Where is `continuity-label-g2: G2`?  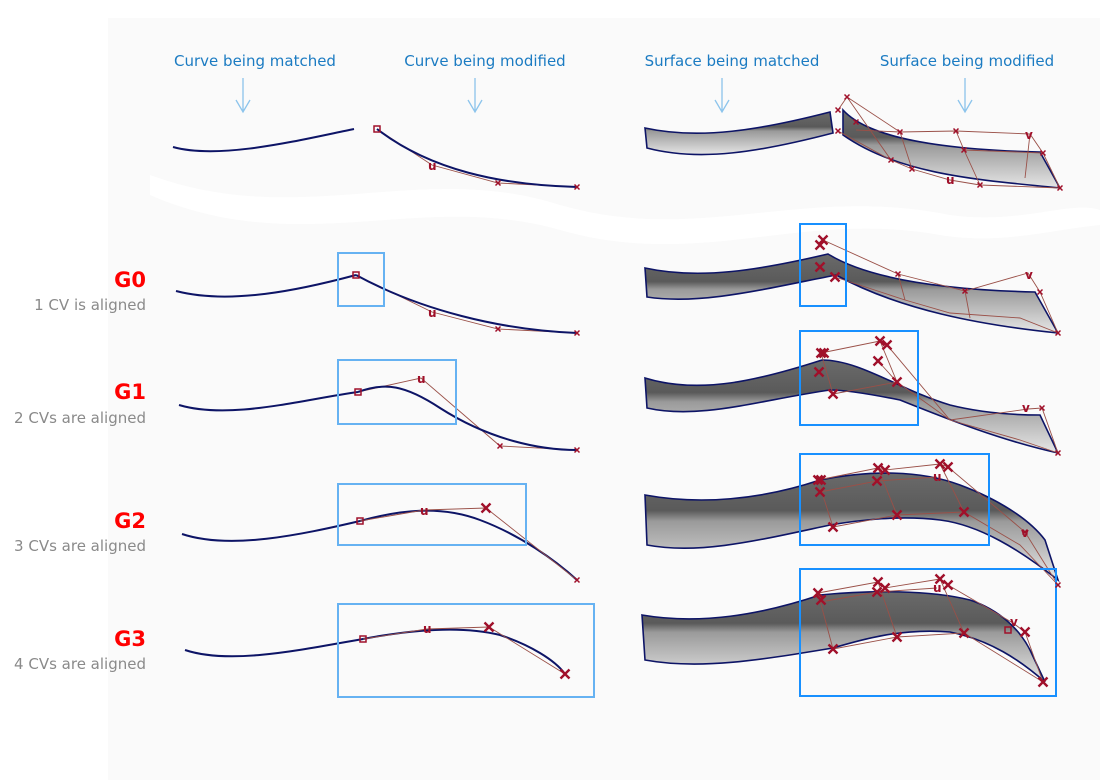
continuity-label-g2: G2 is located at coordinates (130, 521).